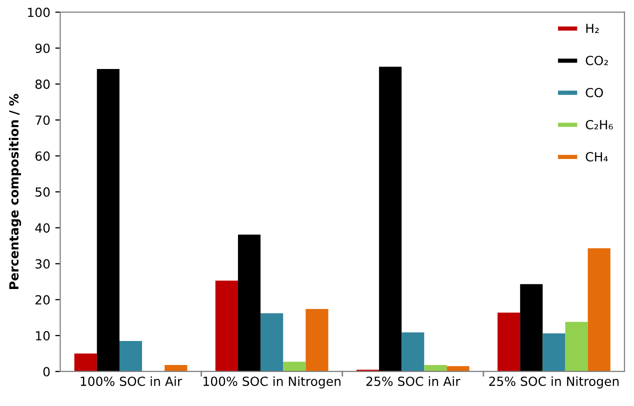  What do you see at coordinates (39, 13) in the screenshot?
I see `y-tick-label: 100` at bounding box center [39, 13].